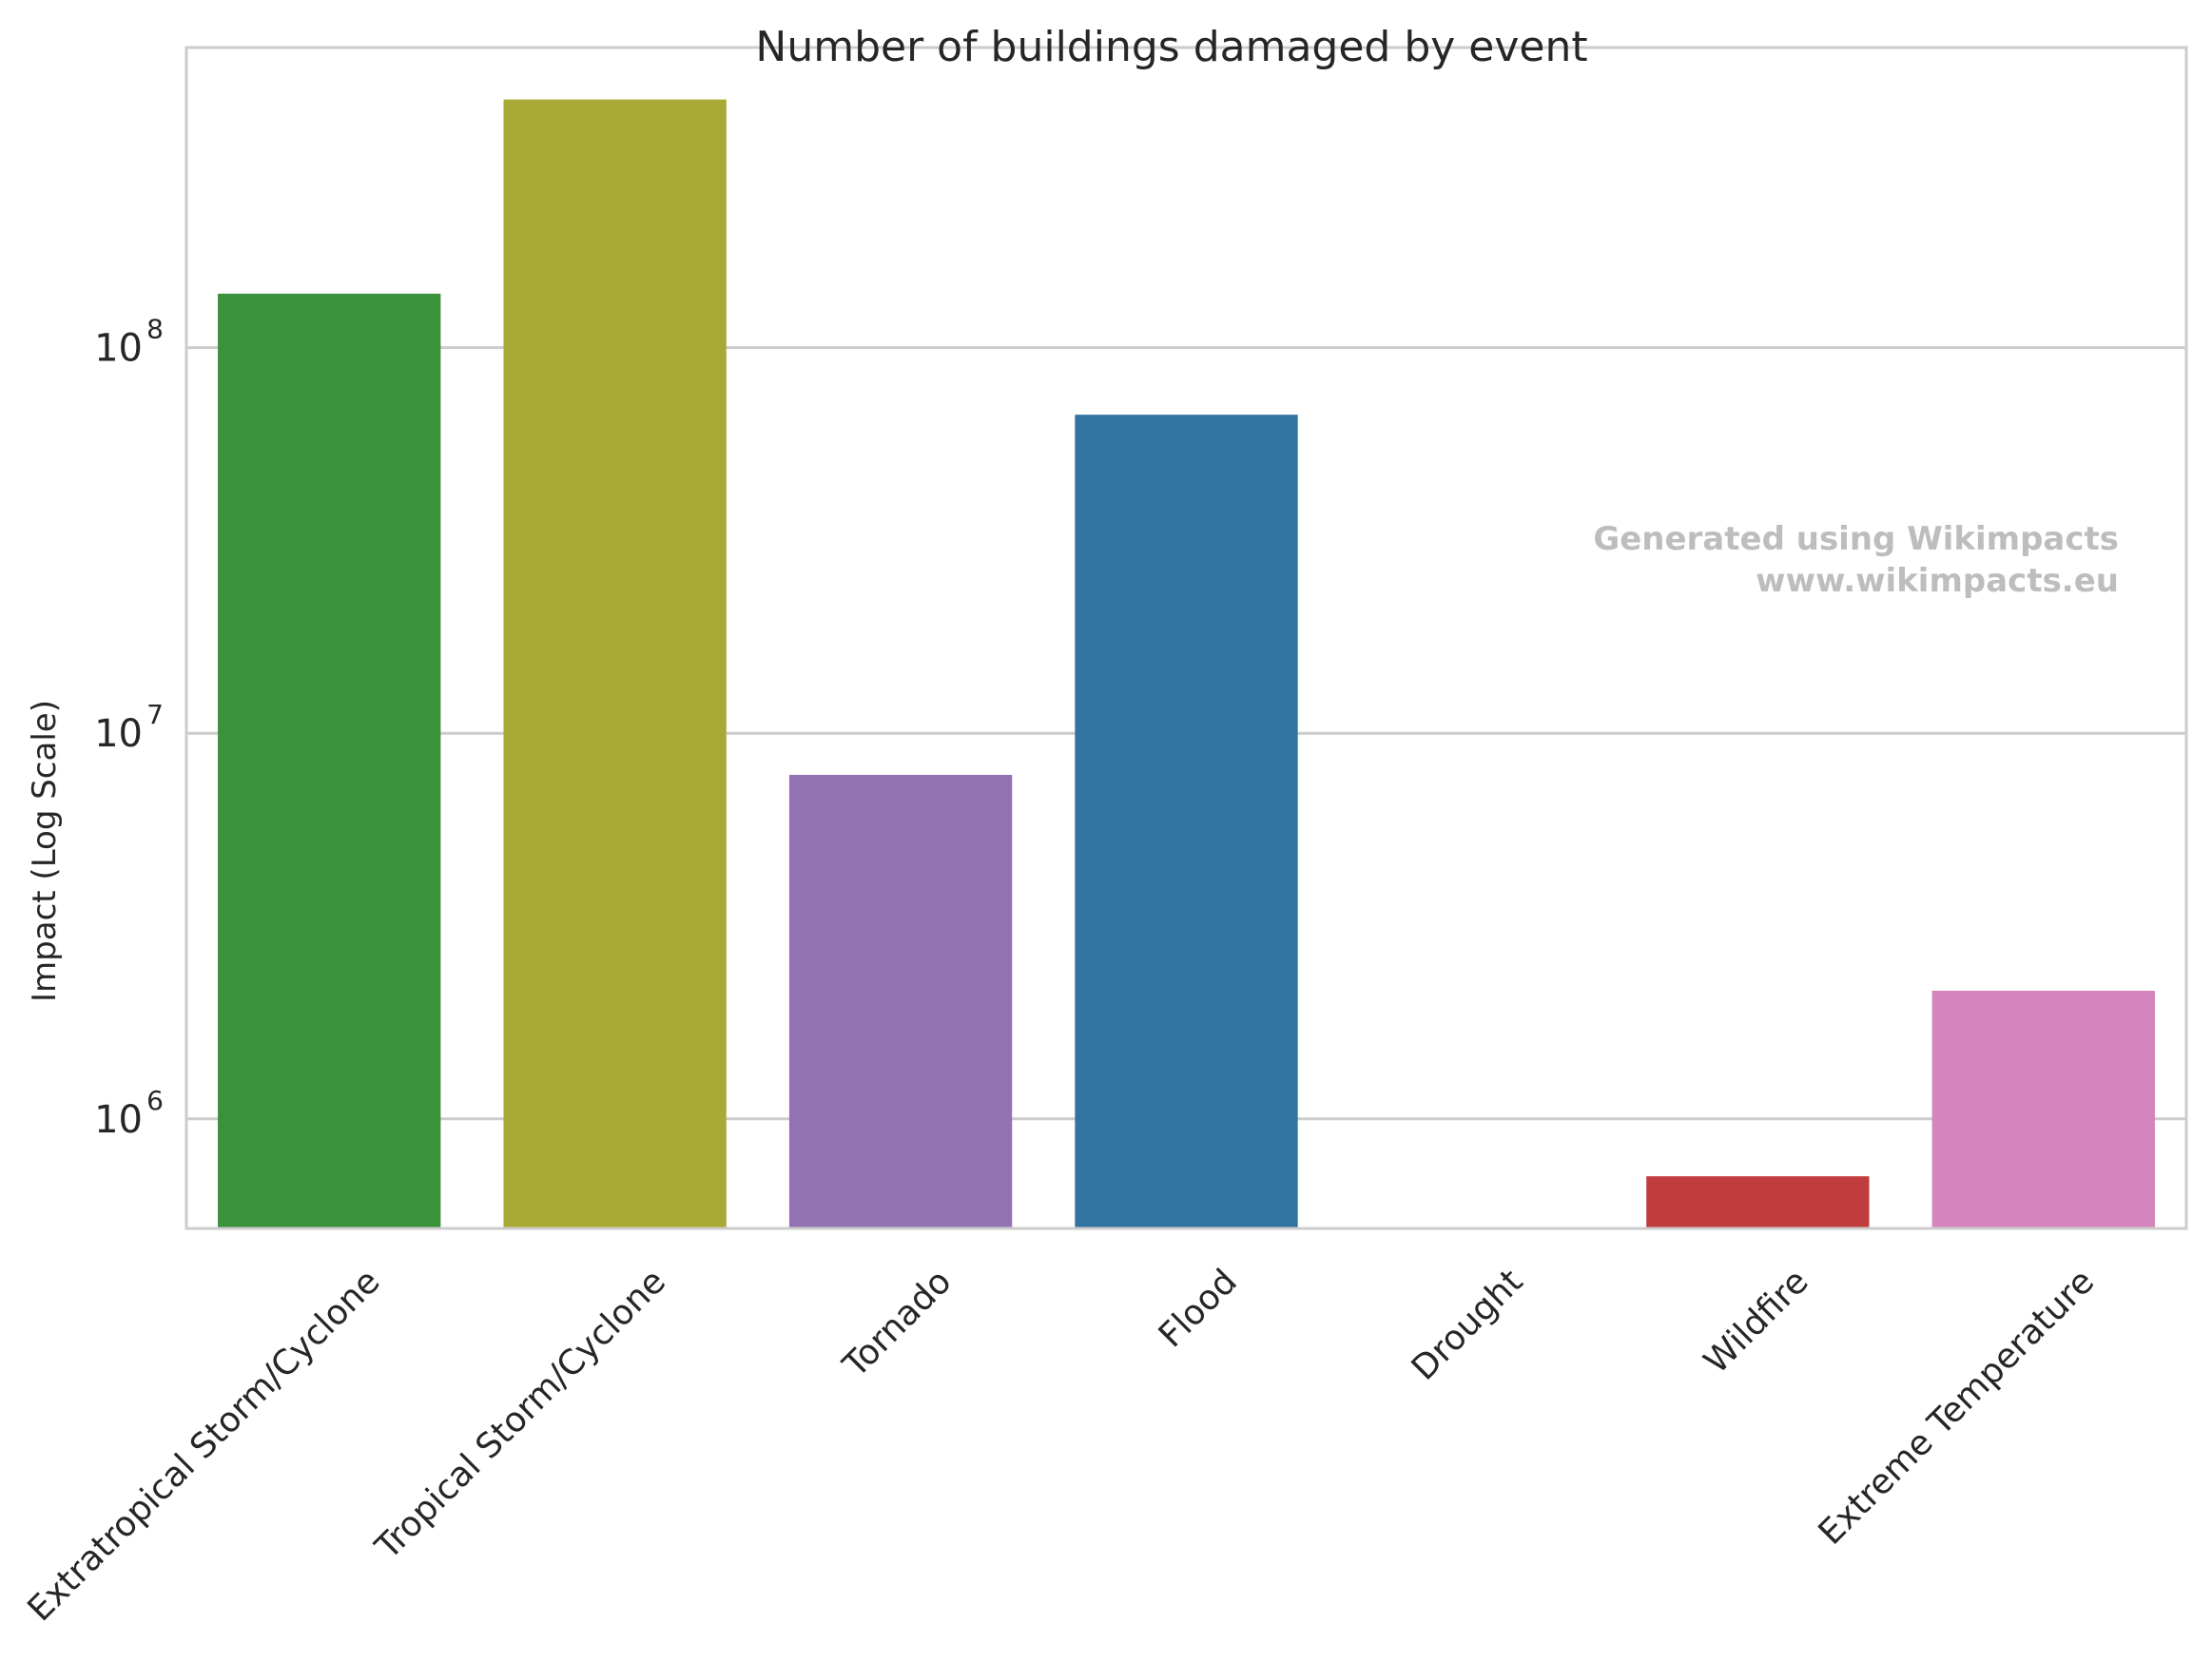 The height and width of the screenshot is (1662, 2212). What do you see at coordinates (1758, 1202) in the screenshot?
I see `bar-wildfire` at bounding box center [1758, 1202].